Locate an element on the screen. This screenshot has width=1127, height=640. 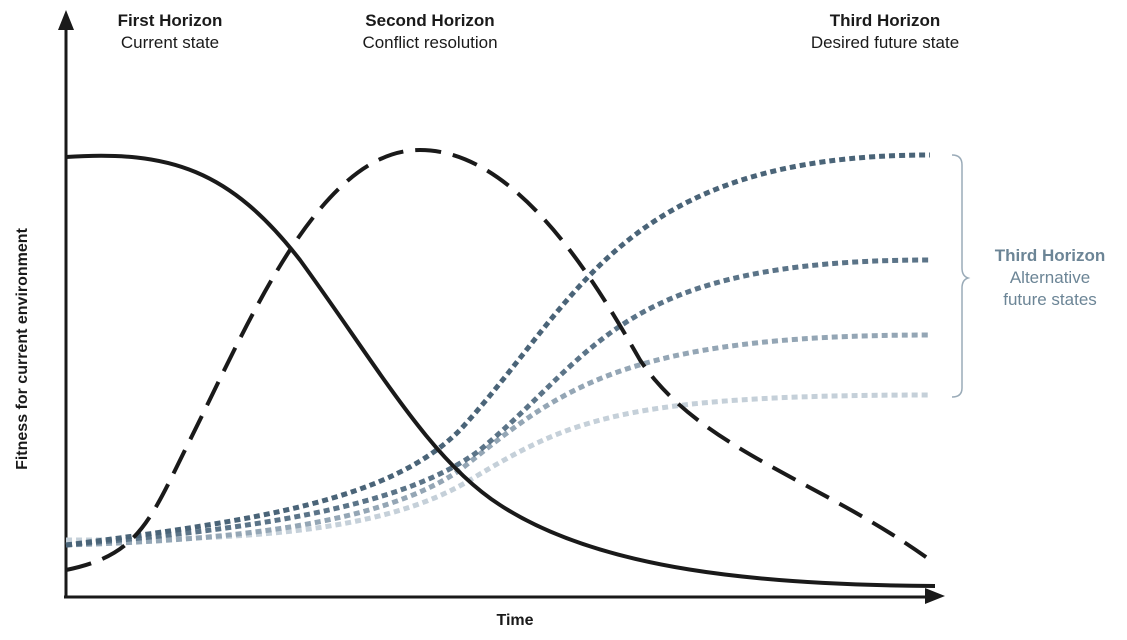
third-horizon-subtitle: Desired future state is located at coordinates (885, 42).